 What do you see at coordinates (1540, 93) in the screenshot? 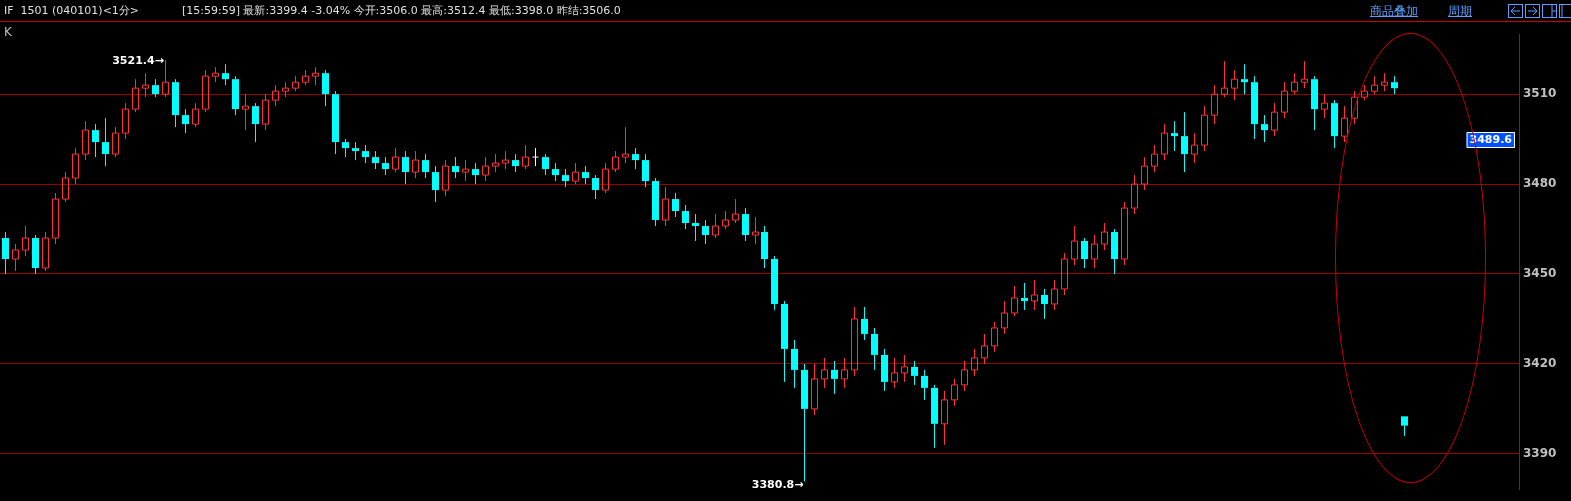
I see `y-tick-label: 3510` at bounding box center [1540, 93].